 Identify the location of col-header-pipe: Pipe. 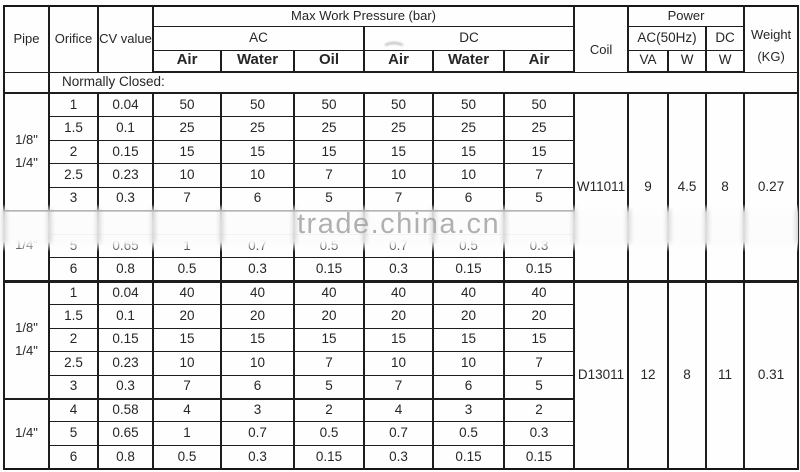
(26, 39).